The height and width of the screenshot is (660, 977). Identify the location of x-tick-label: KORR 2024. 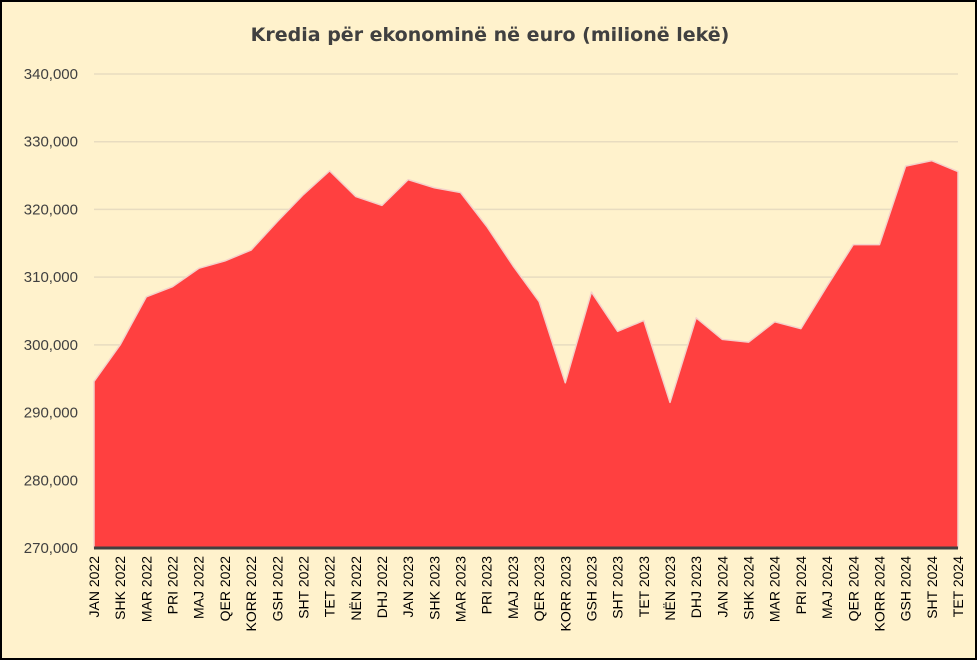
(879, 594).